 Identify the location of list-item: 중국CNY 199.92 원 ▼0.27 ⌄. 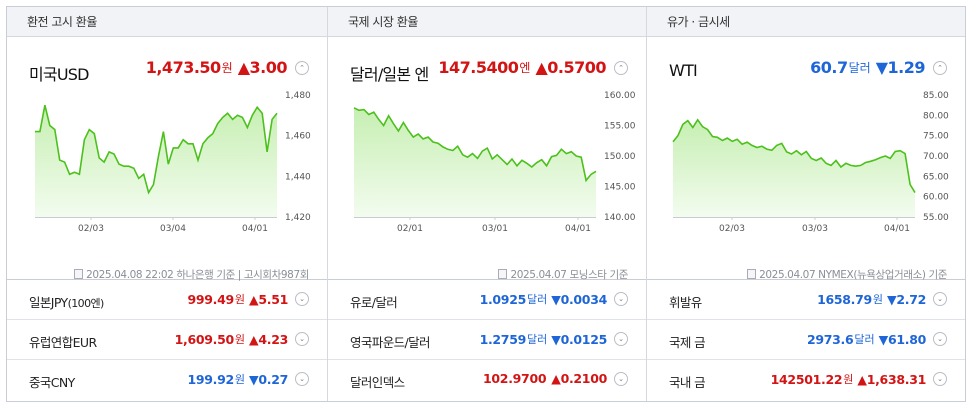
(167, 380).